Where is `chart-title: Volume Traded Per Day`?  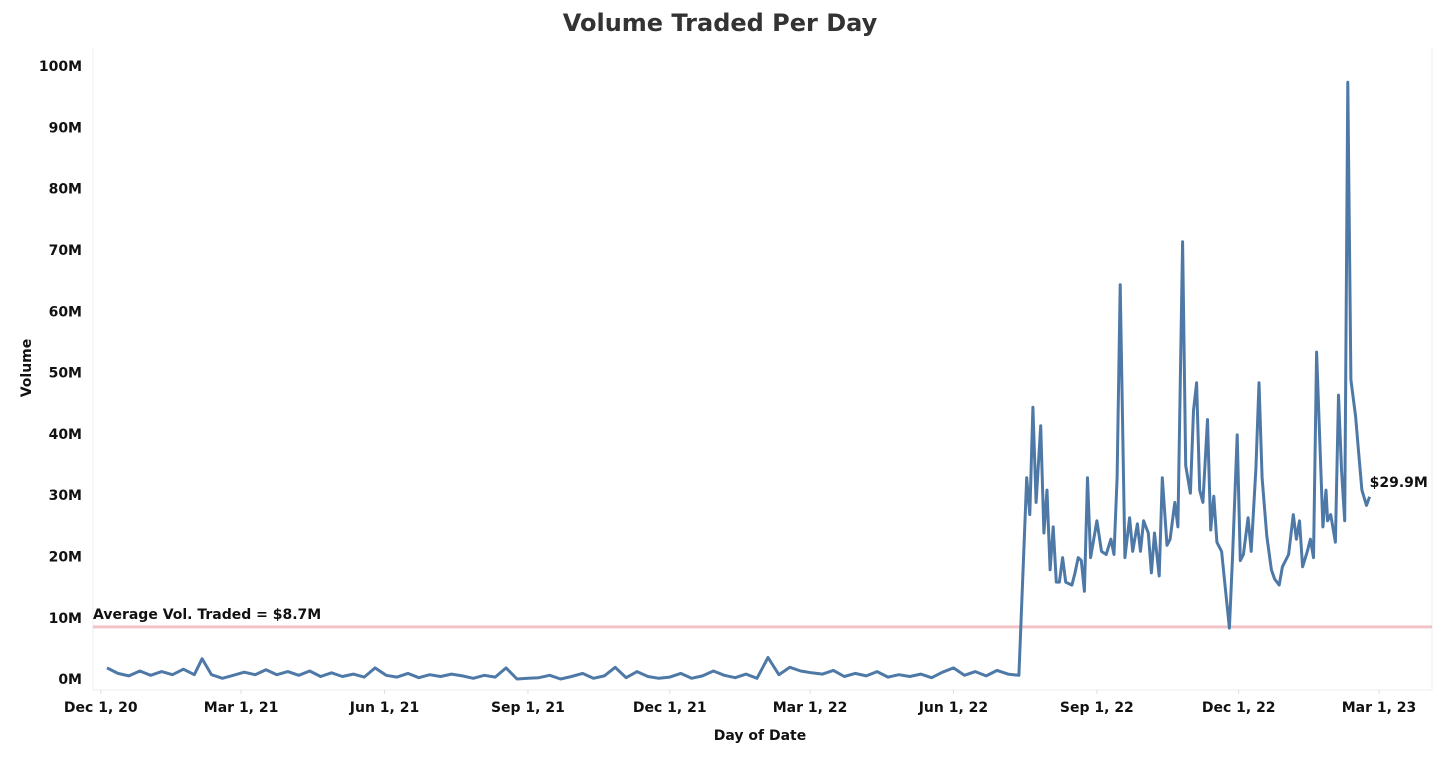
chart-title: Volume Traded Per Day is located at coordinates (720, 23).